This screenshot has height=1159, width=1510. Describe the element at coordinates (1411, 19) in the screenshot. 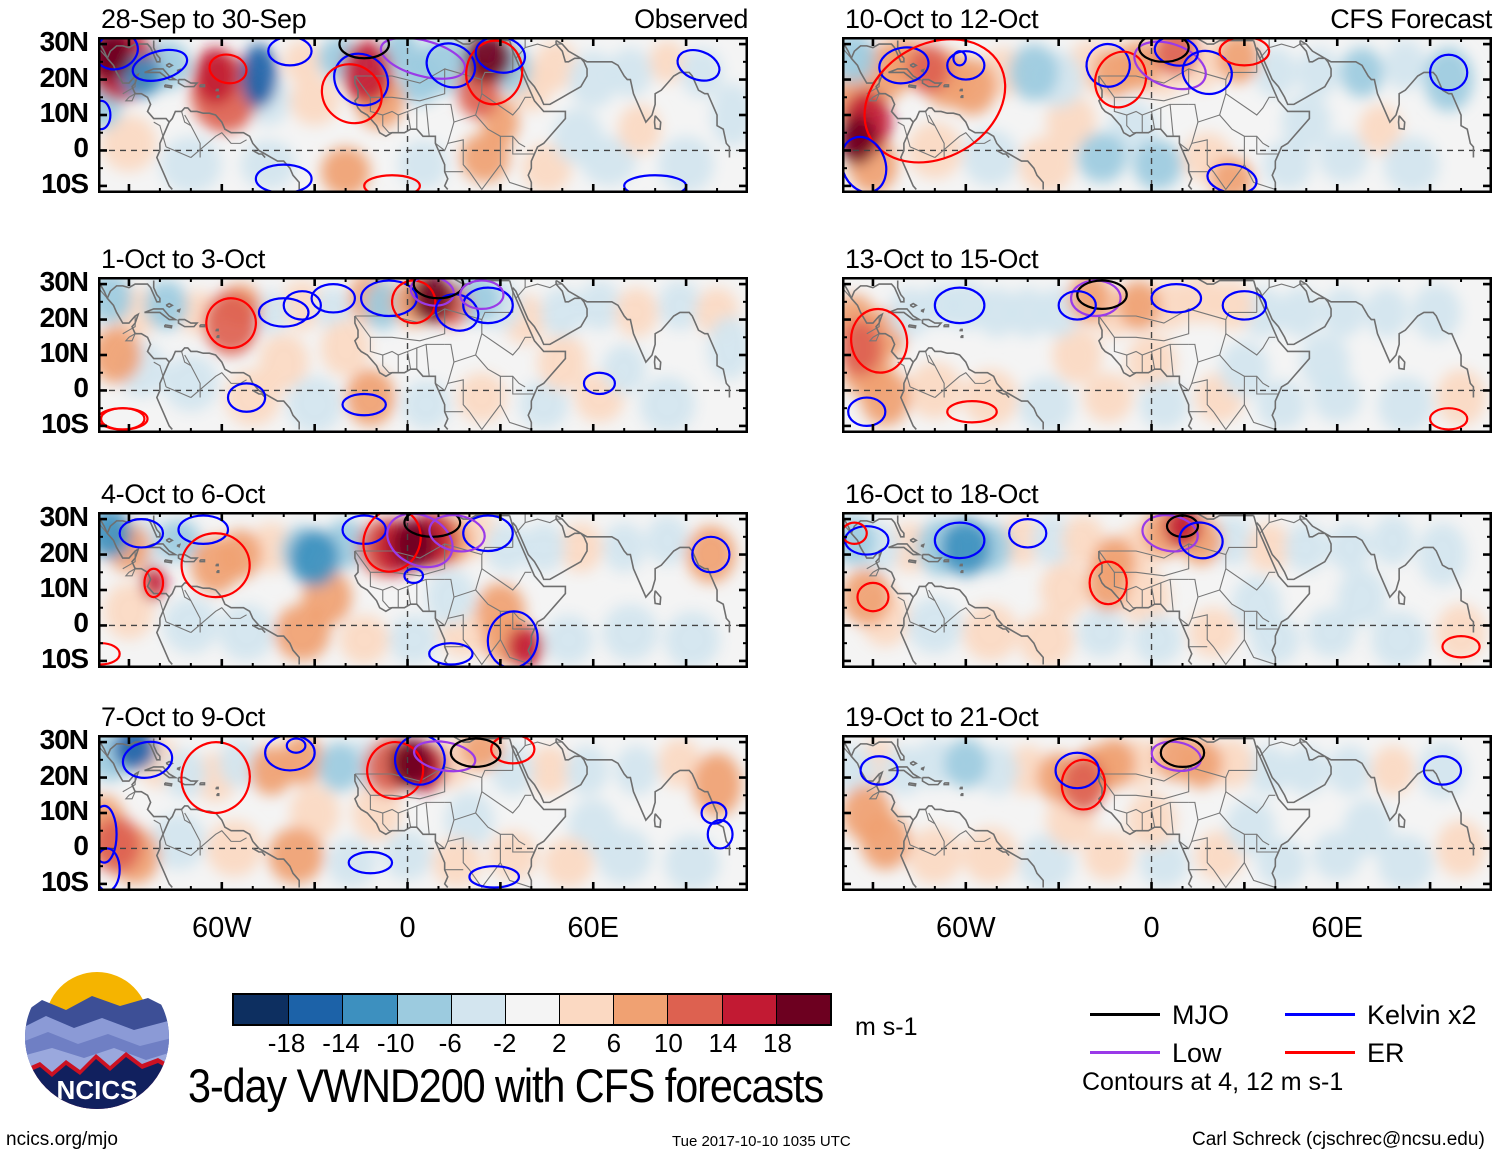

I see `column-header-forecast: CFS Forecast` at that location.